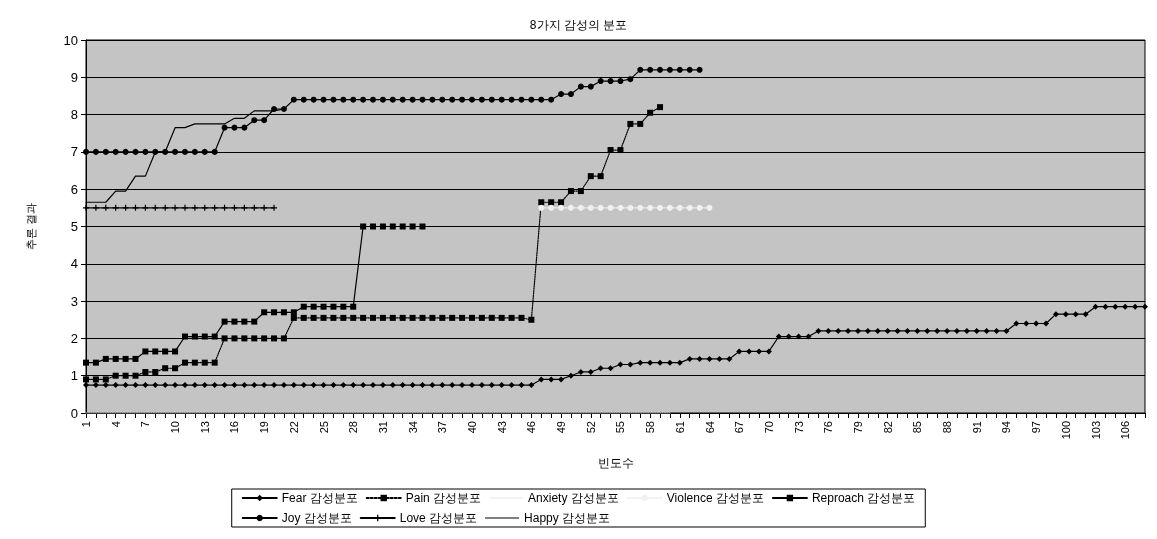 The width and height of the screenshot is (1157, 539). I want to click on x-tick-label: 100, so click(1065, 430).